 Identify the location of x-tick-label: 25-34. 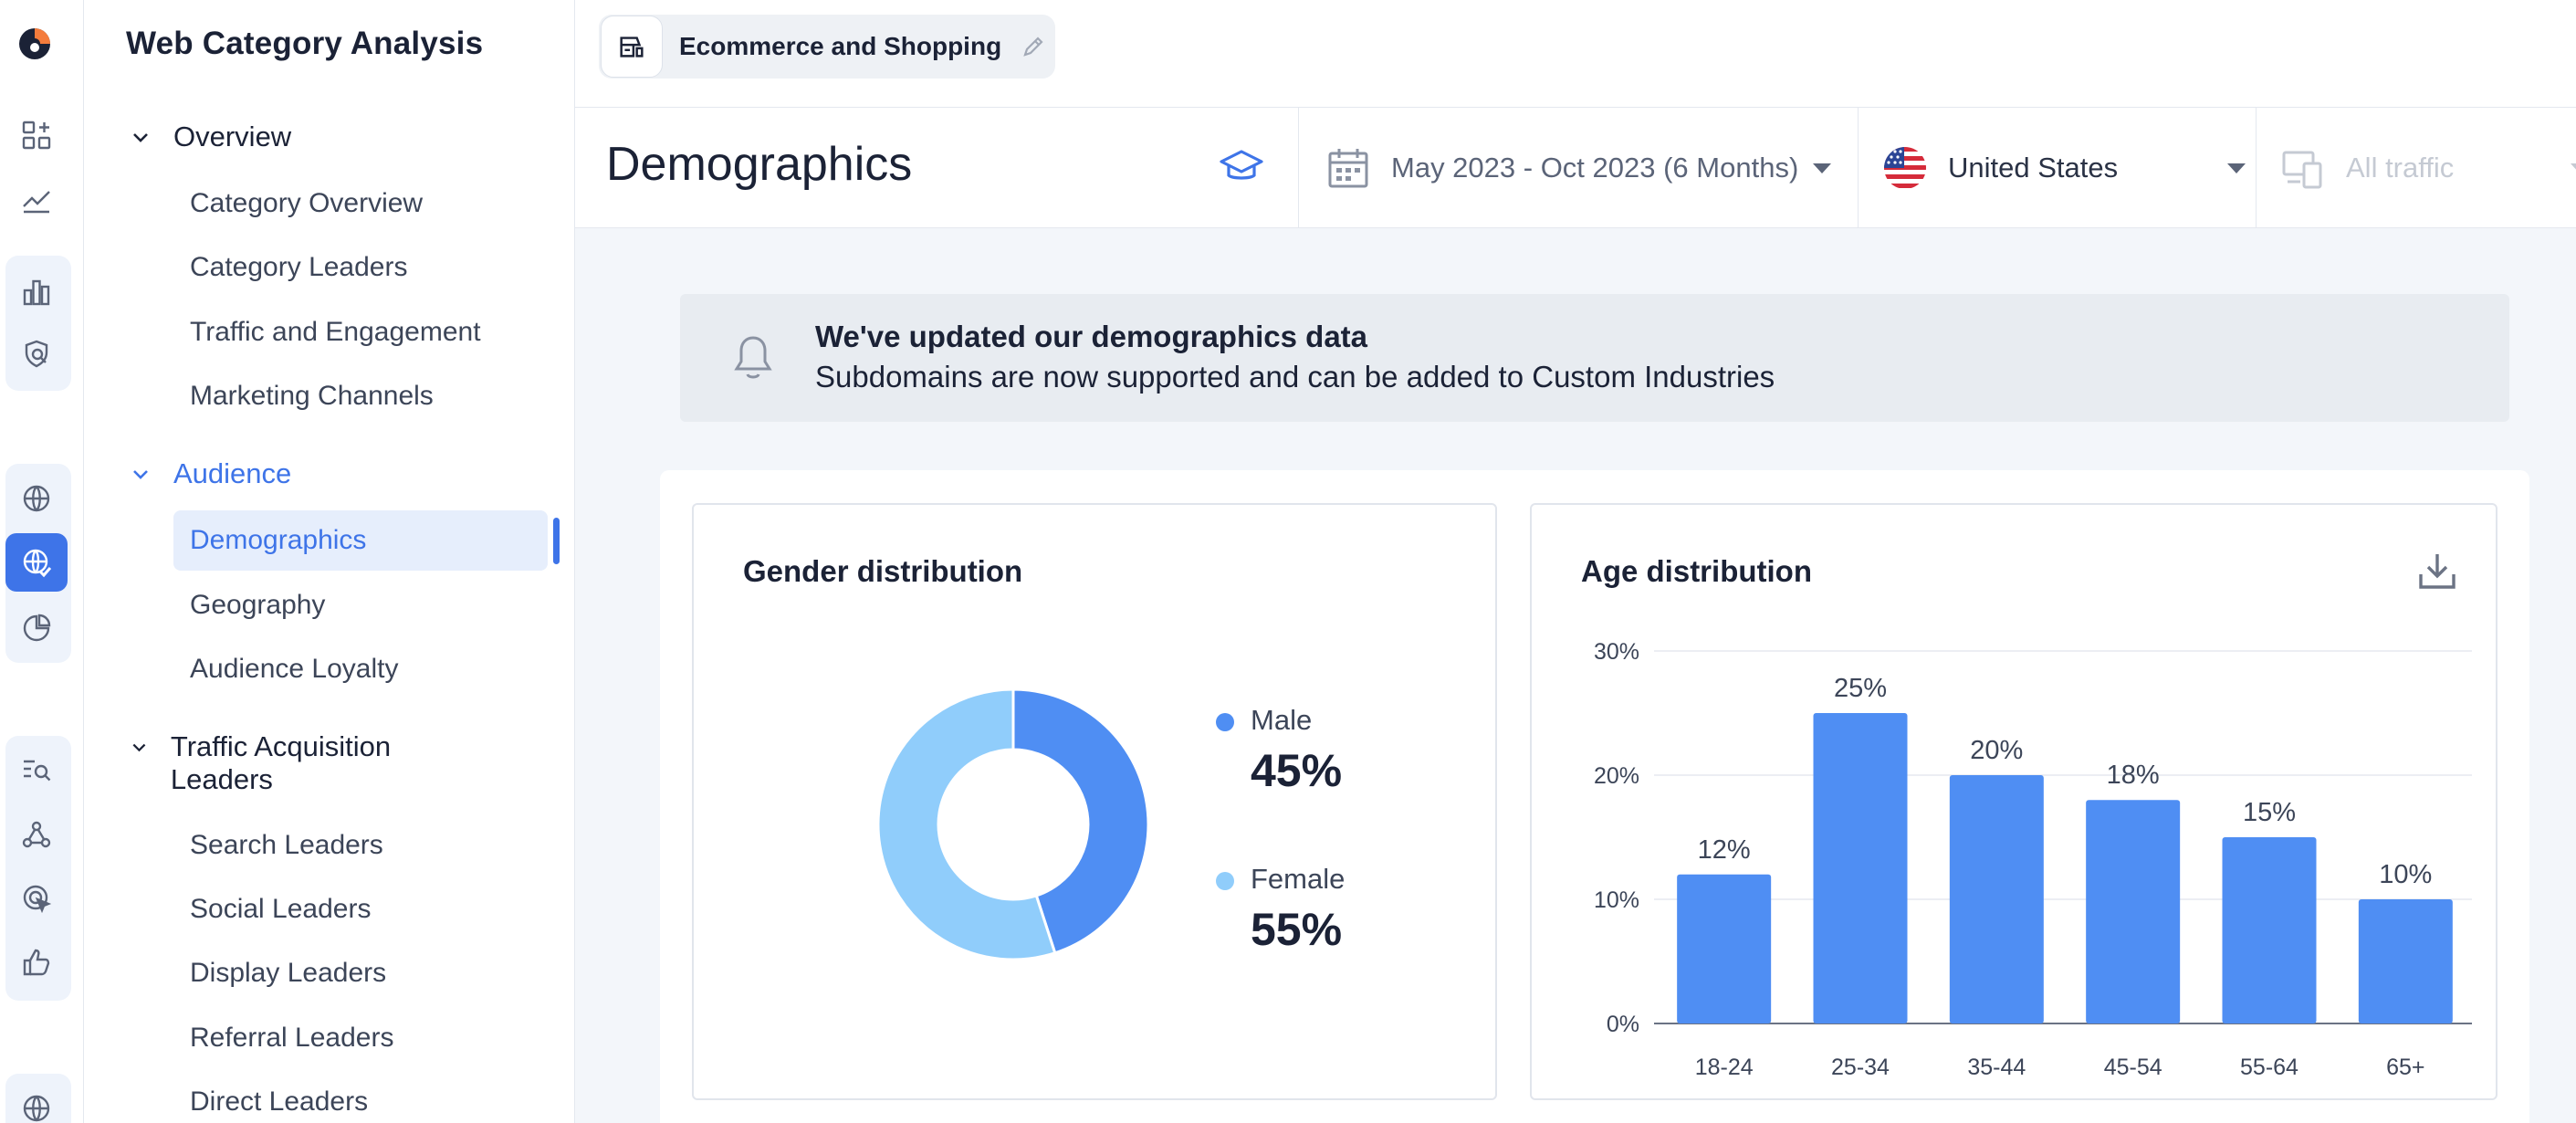
(1860, 1067).